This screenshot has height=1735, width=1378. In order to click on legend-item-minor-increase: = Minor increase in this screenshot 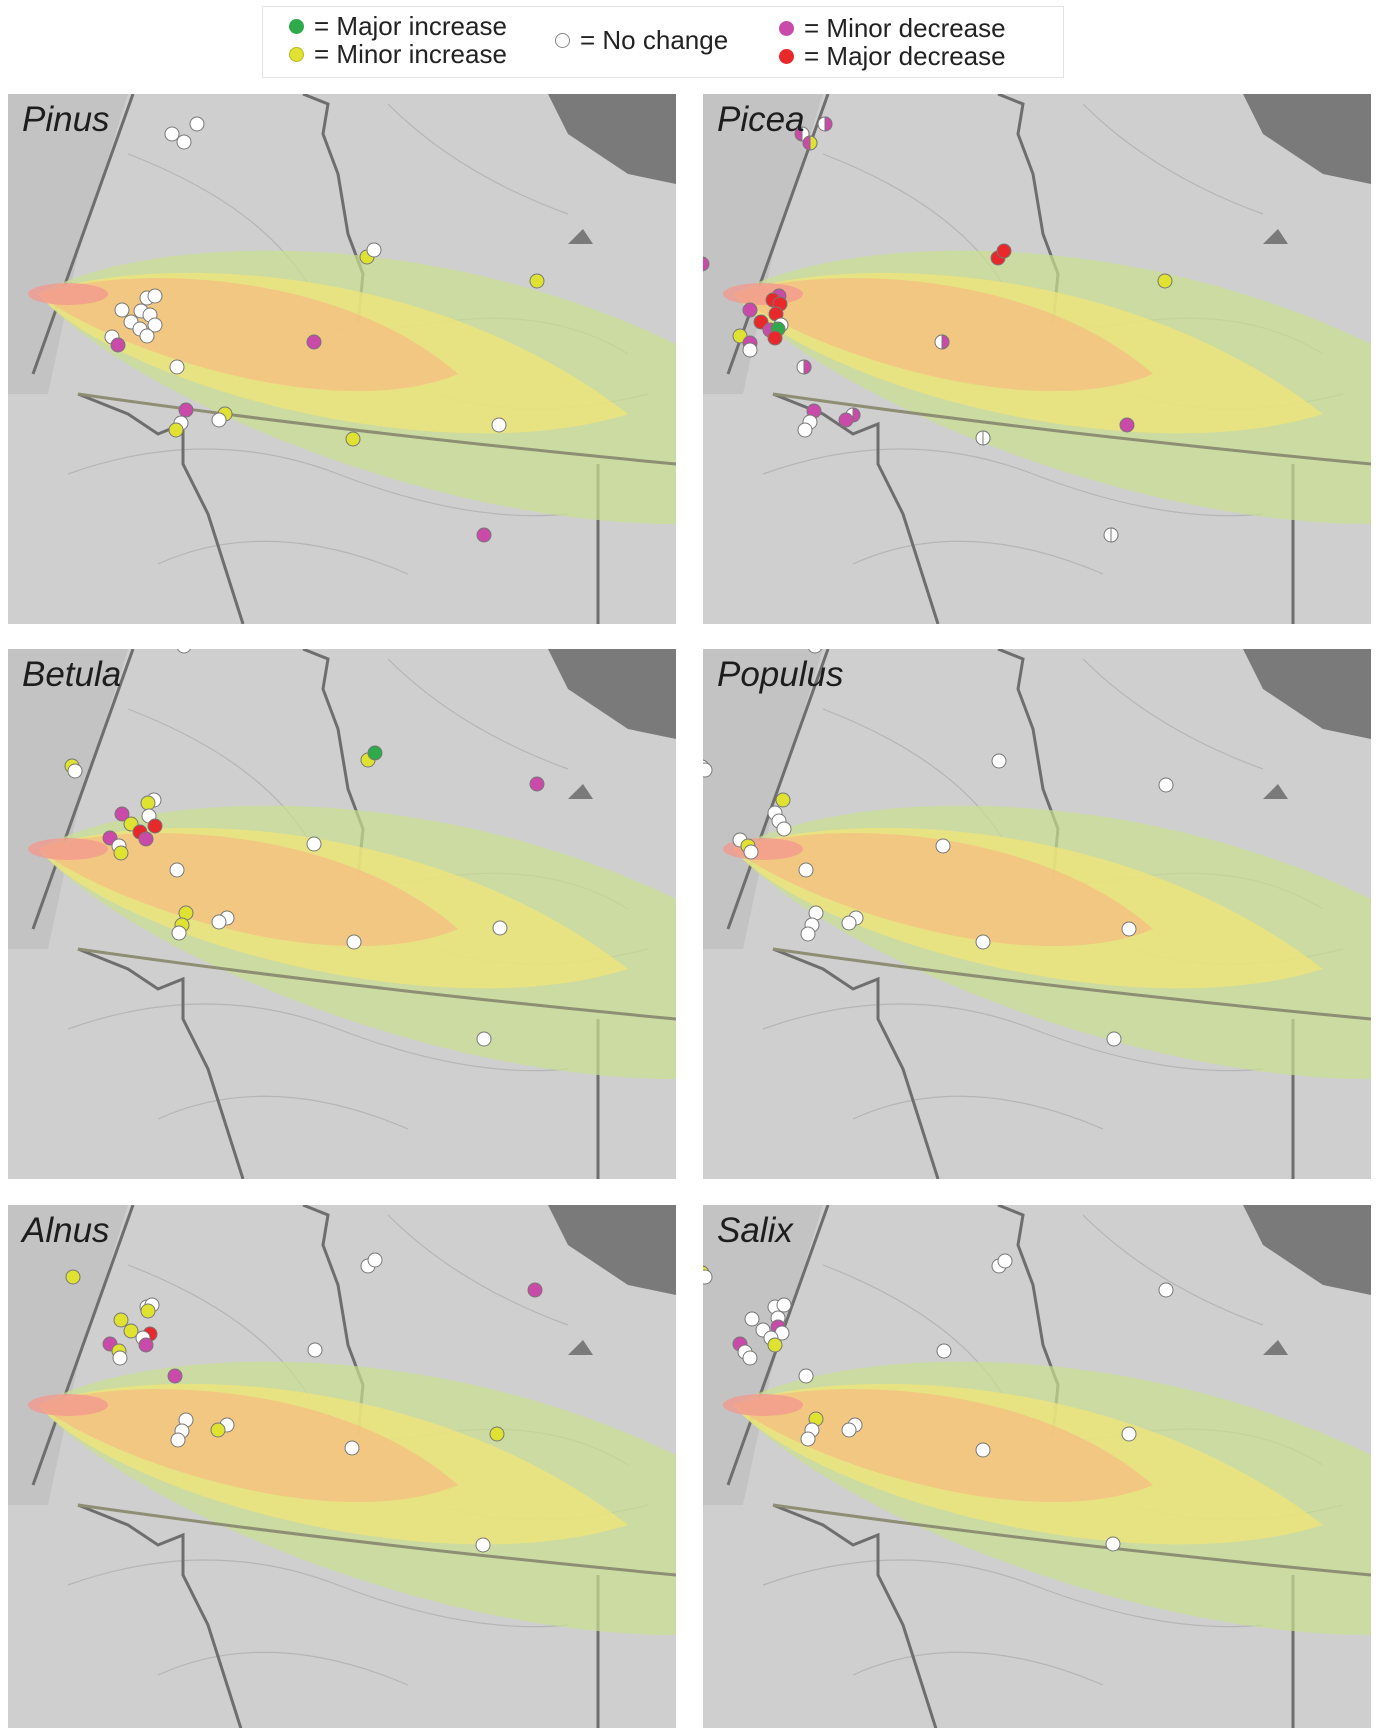, I will do `click(398, 54)`.